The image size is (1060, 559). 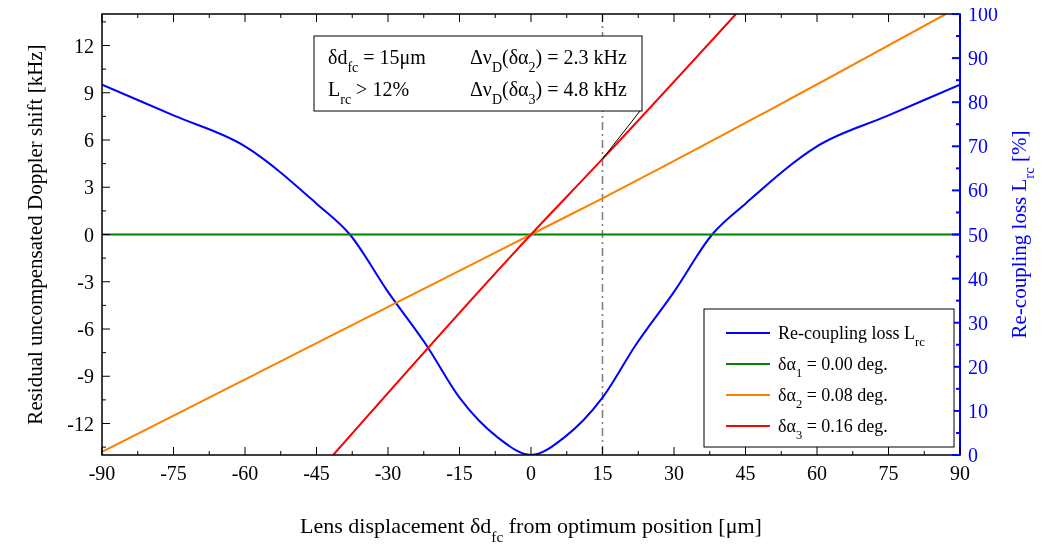 What do you see at coordinates (531, 473) in the screenshot?
I see `x-tick-label: 0` at bounding box center [531, 473].